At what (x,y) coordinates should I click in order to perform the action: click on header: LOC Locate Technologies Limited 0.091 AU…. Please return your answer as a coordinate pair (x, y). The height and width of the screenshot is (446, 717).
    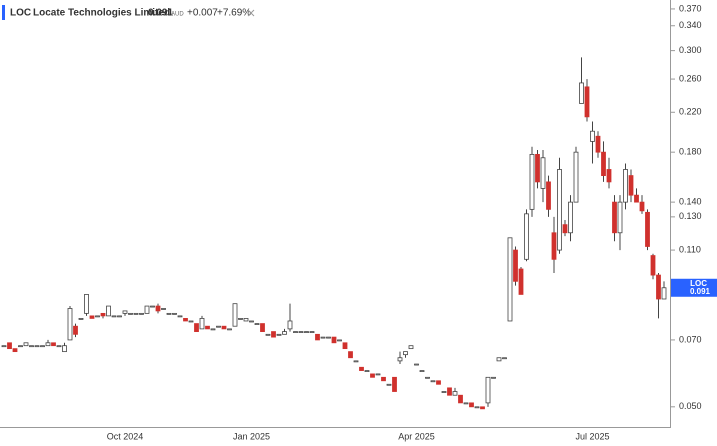
    Looking at the image, I should click on (128, 12).